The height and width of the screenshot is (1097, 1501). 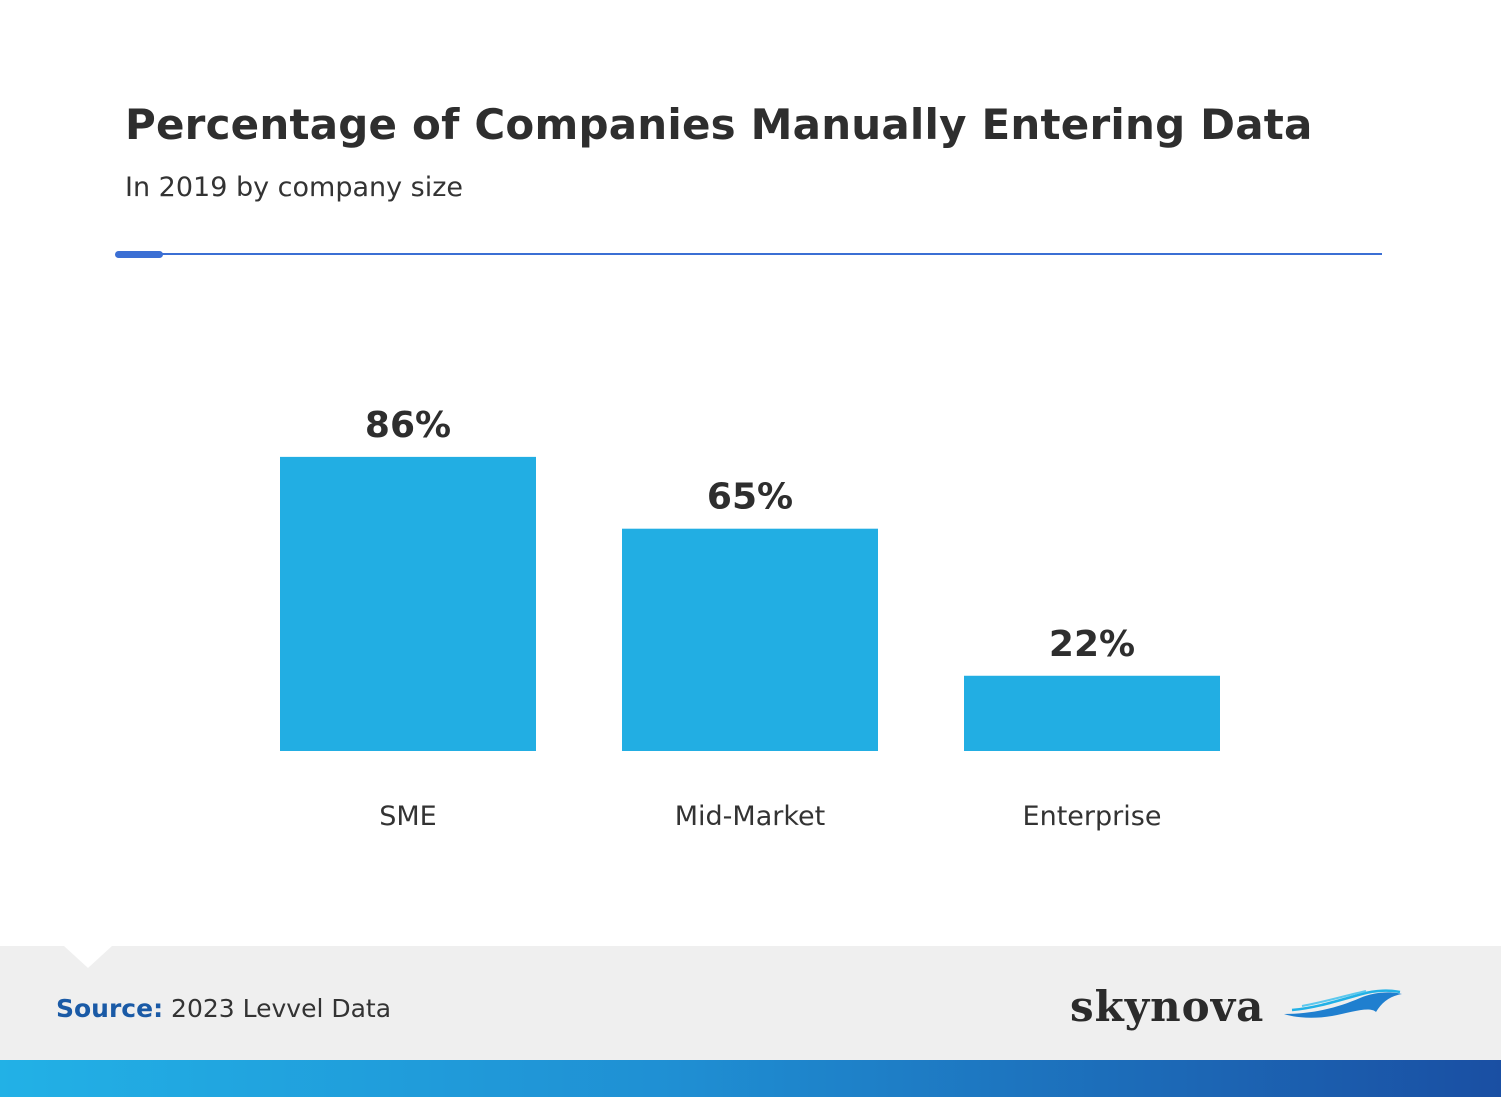 I want to click on bar-mid-market, so click(x=750, y=639).